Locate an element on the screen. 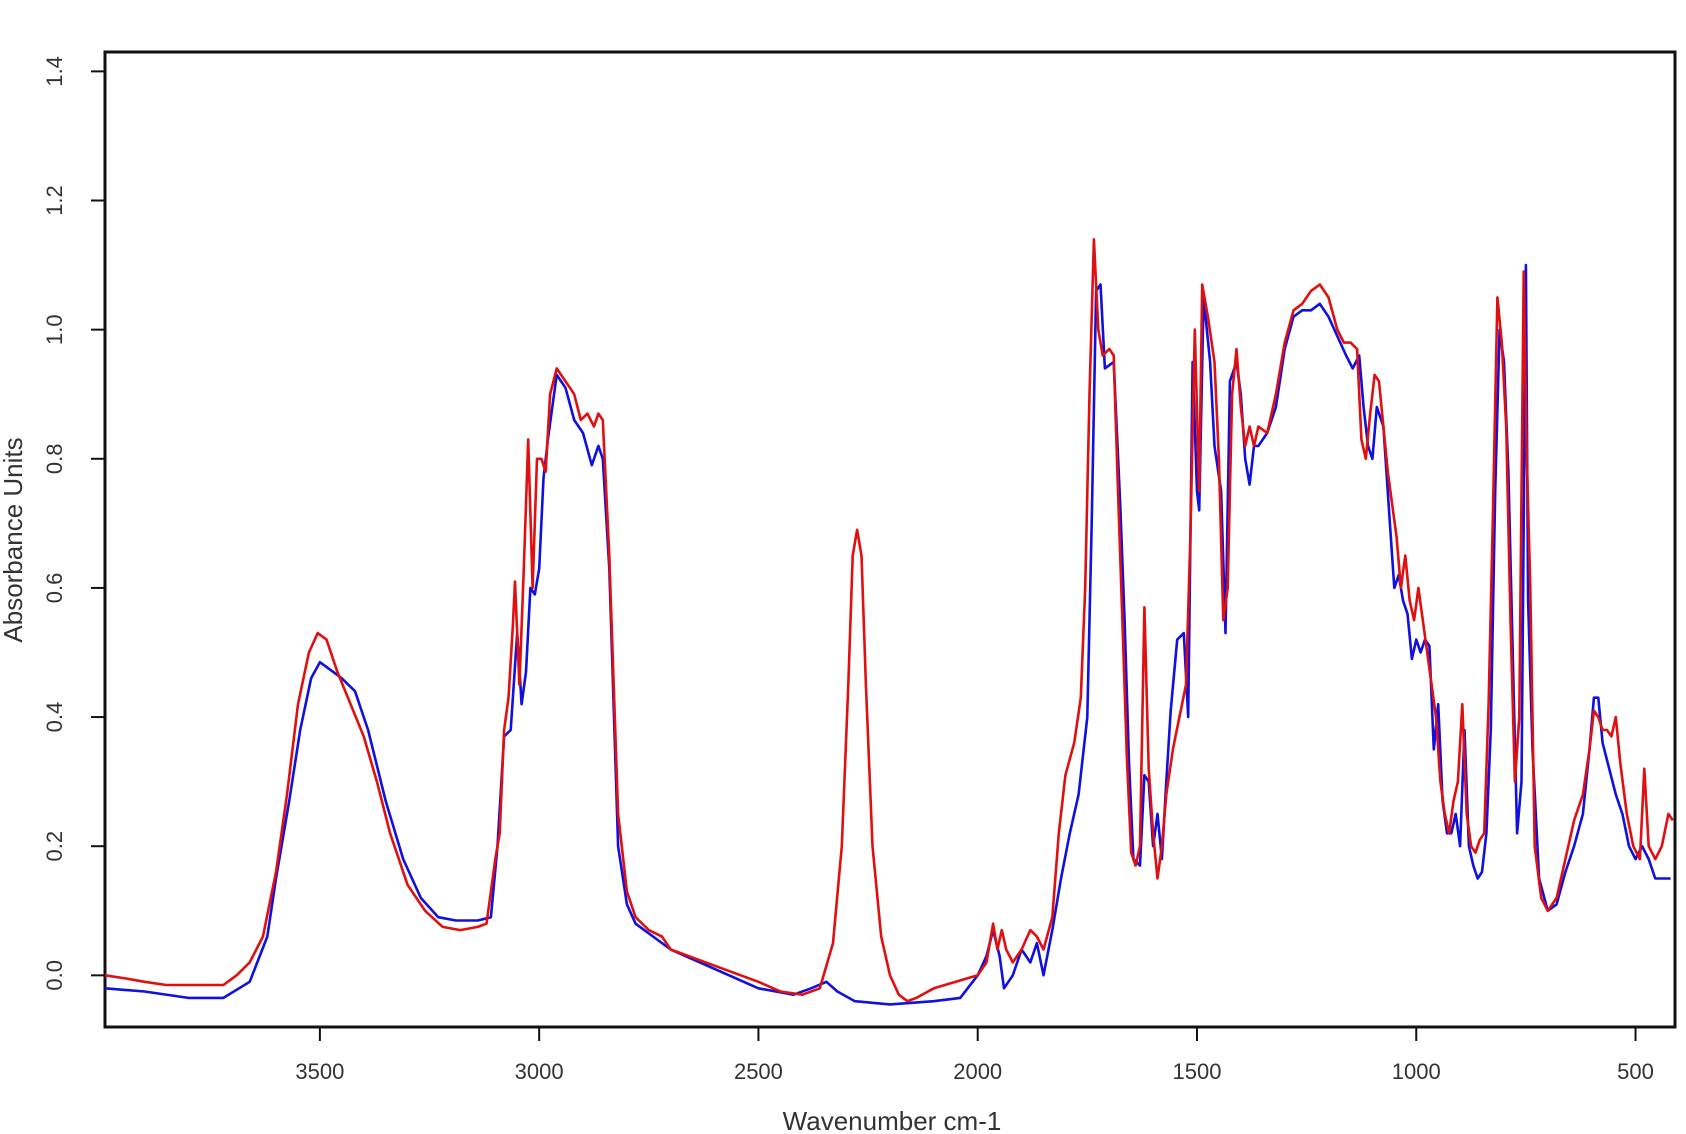 The width and height of the screenshot is (1686, 1134). x-tick-label: 500 is located at coordinates (1635, 1071).